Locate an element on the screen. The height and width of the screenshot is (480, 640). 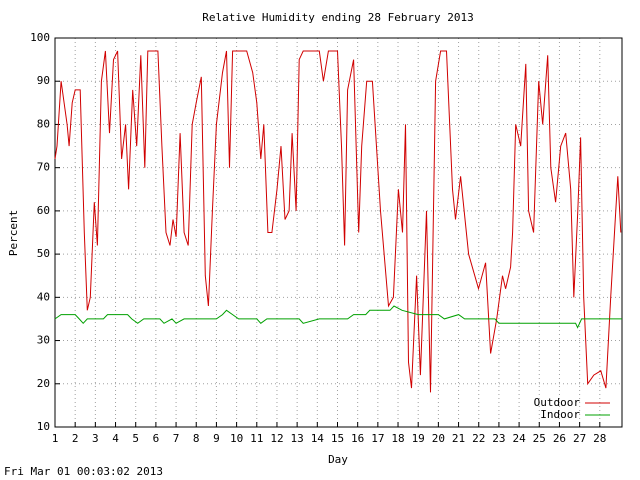
x-tick-label: 17 is located at coordinates (377, 438).